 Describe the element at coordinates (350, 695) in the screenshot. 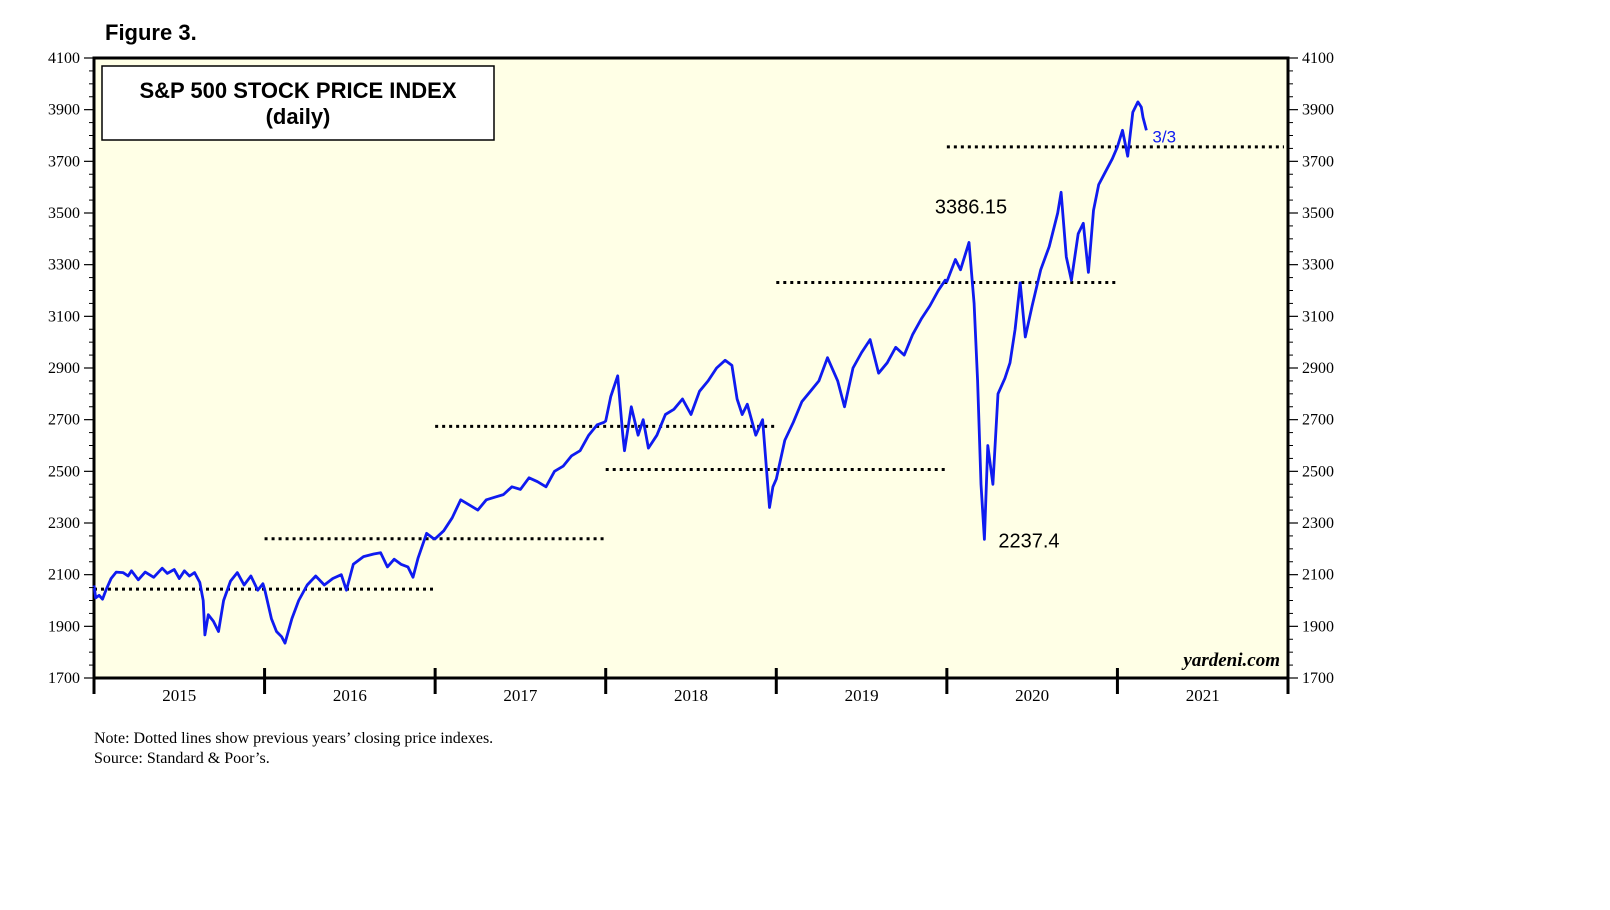

I see `x-tick-label: 2016` at that location.